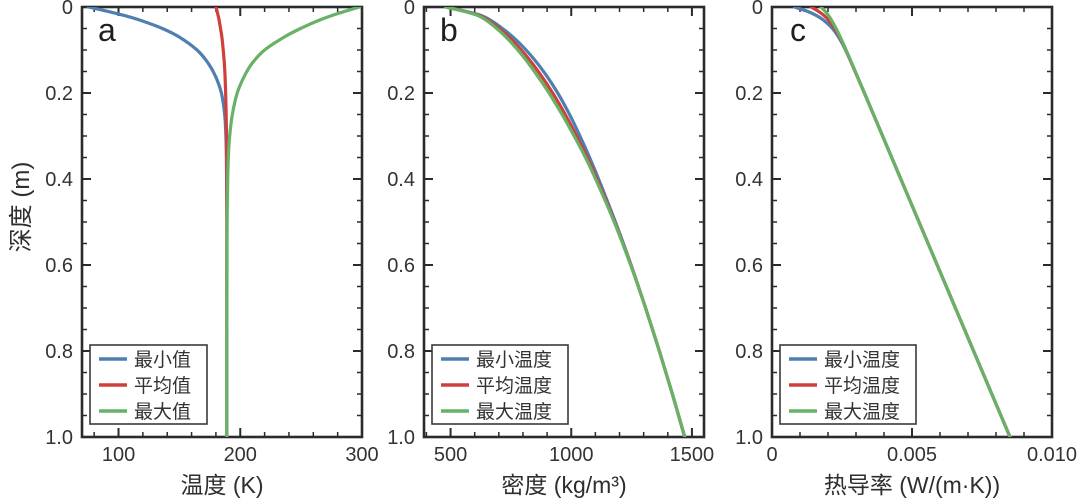 Image resolution: width=1080 pixels, height=504 pixels. What do you see at coordinates (293, 222) in the screenshot?
I see `panel-a-curve-green` at bounding box center [293, 222].